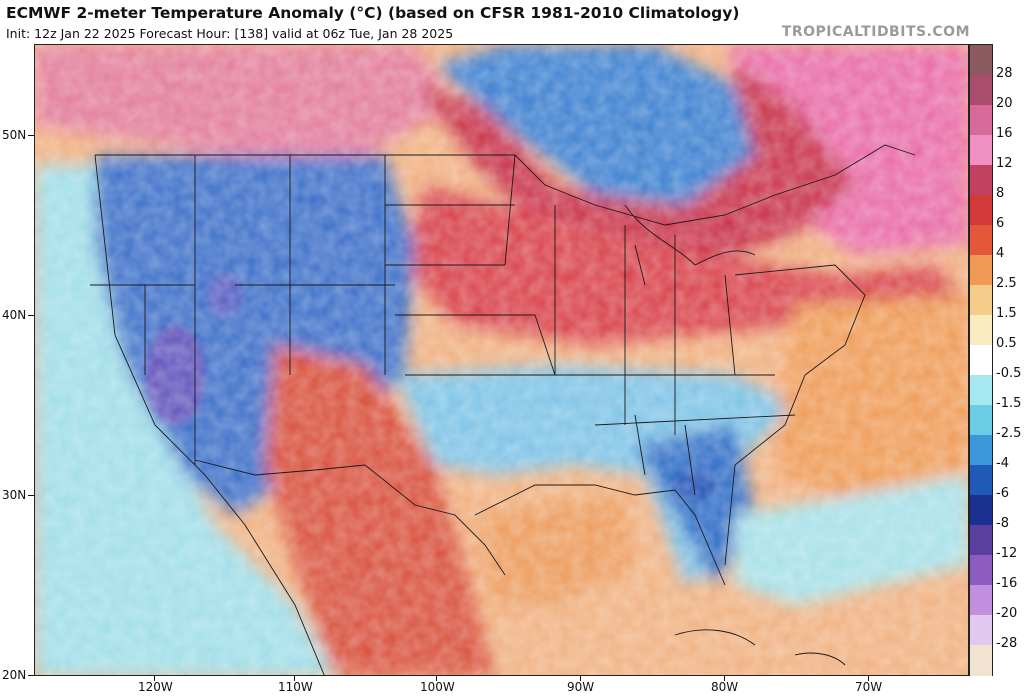 Image resolution: width=1024 pixels, height=696 pixels. What do you see at coordinates (675, 350) in the screenshot?
I see `state-lines-east` at bounding box center [675, 350].